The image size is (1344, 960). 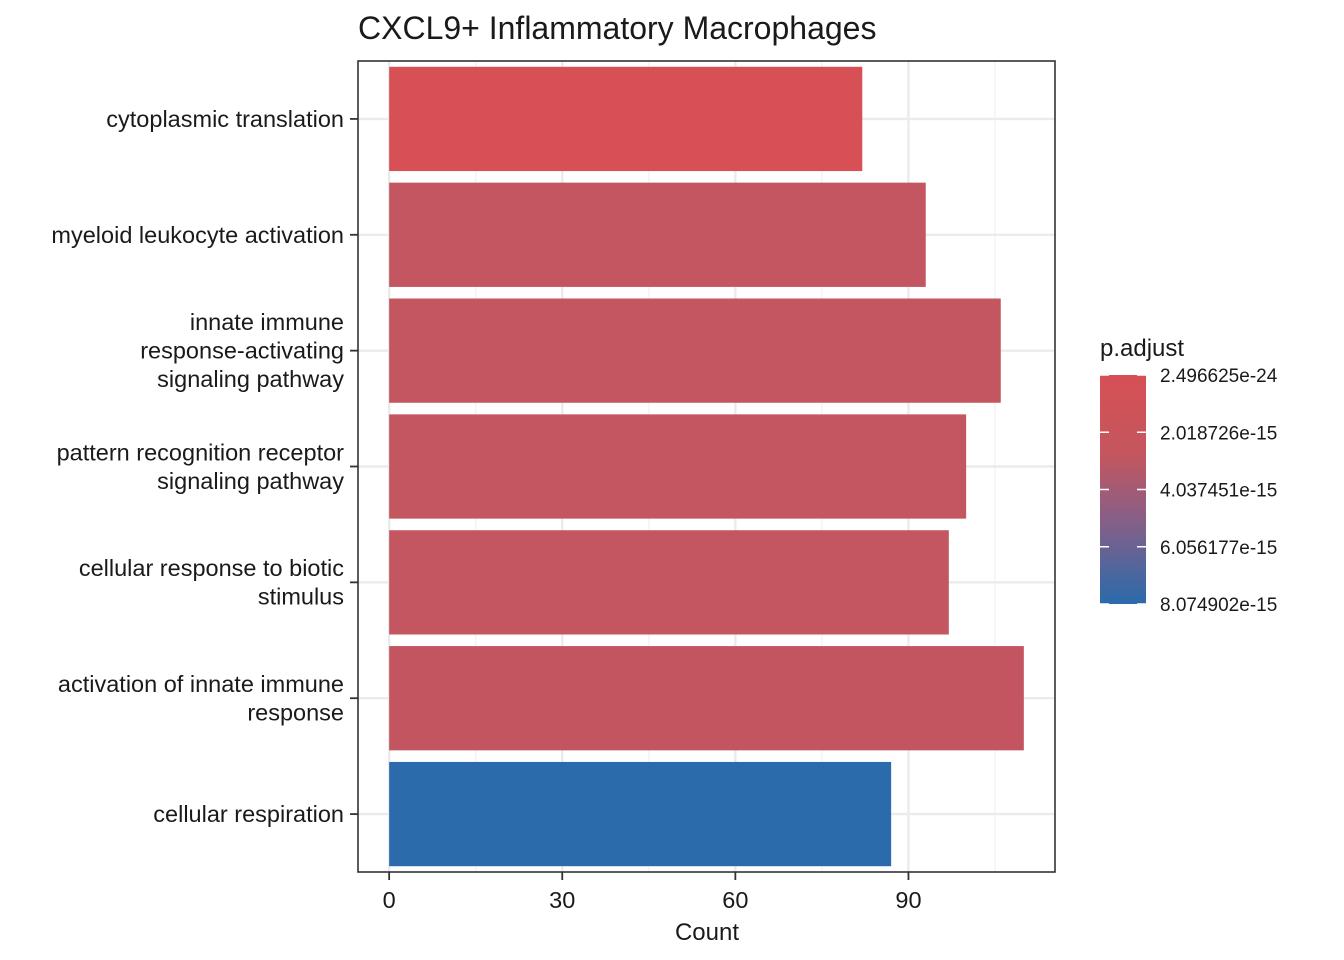 I want to click on y-tick-label: cytoplasmic translation, so click(x=225, y=119).